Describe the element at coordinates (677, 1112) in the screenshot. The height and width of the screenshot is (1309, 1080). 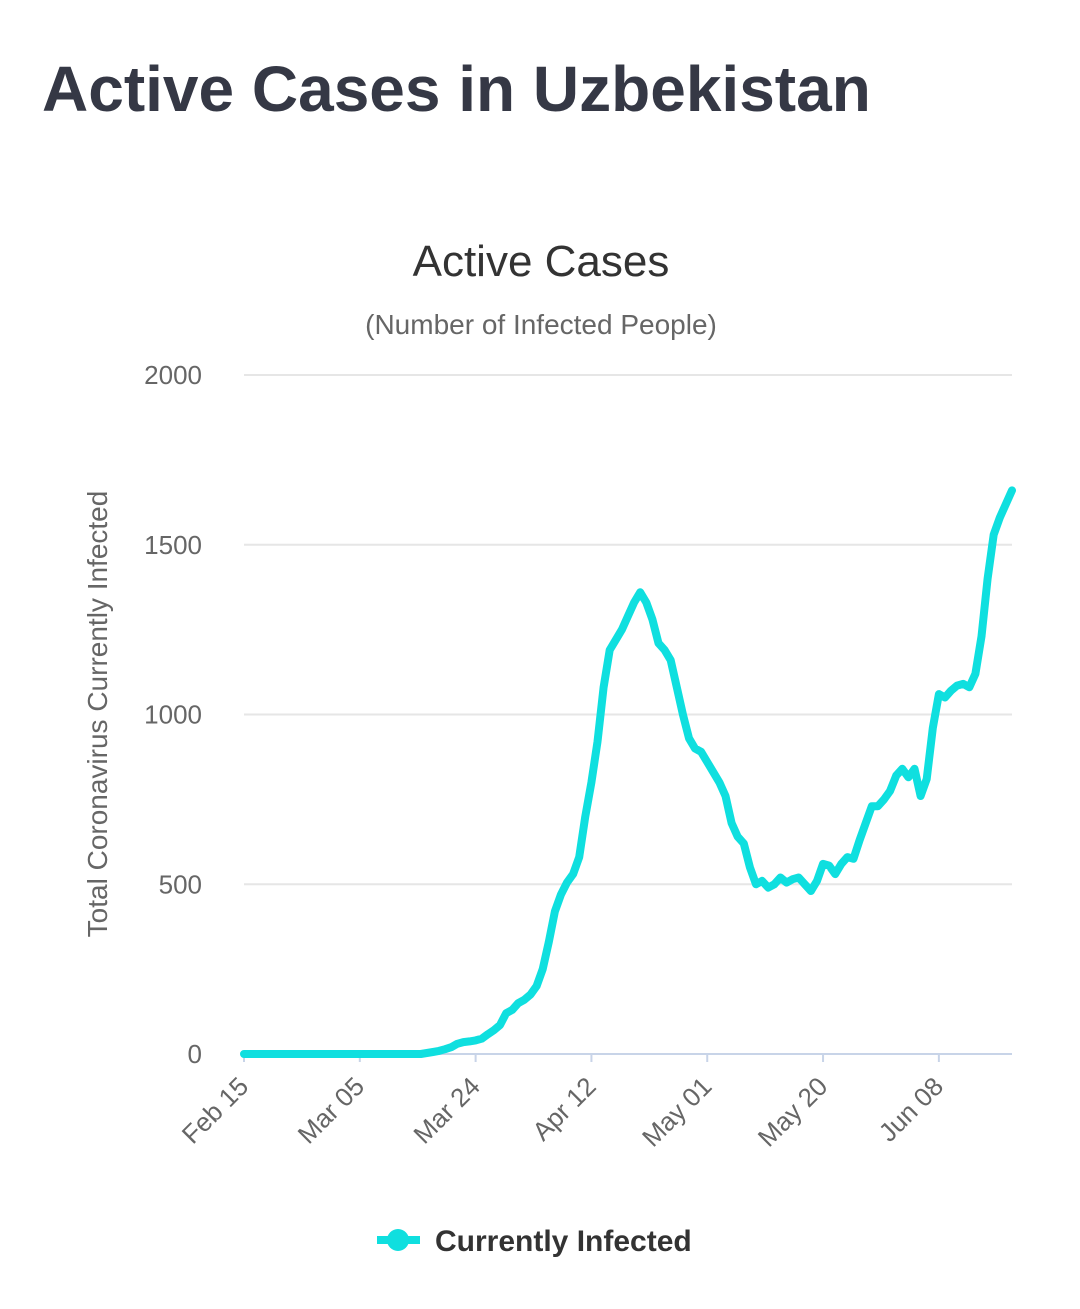
I see `x-tick-label: May 01` at that location.